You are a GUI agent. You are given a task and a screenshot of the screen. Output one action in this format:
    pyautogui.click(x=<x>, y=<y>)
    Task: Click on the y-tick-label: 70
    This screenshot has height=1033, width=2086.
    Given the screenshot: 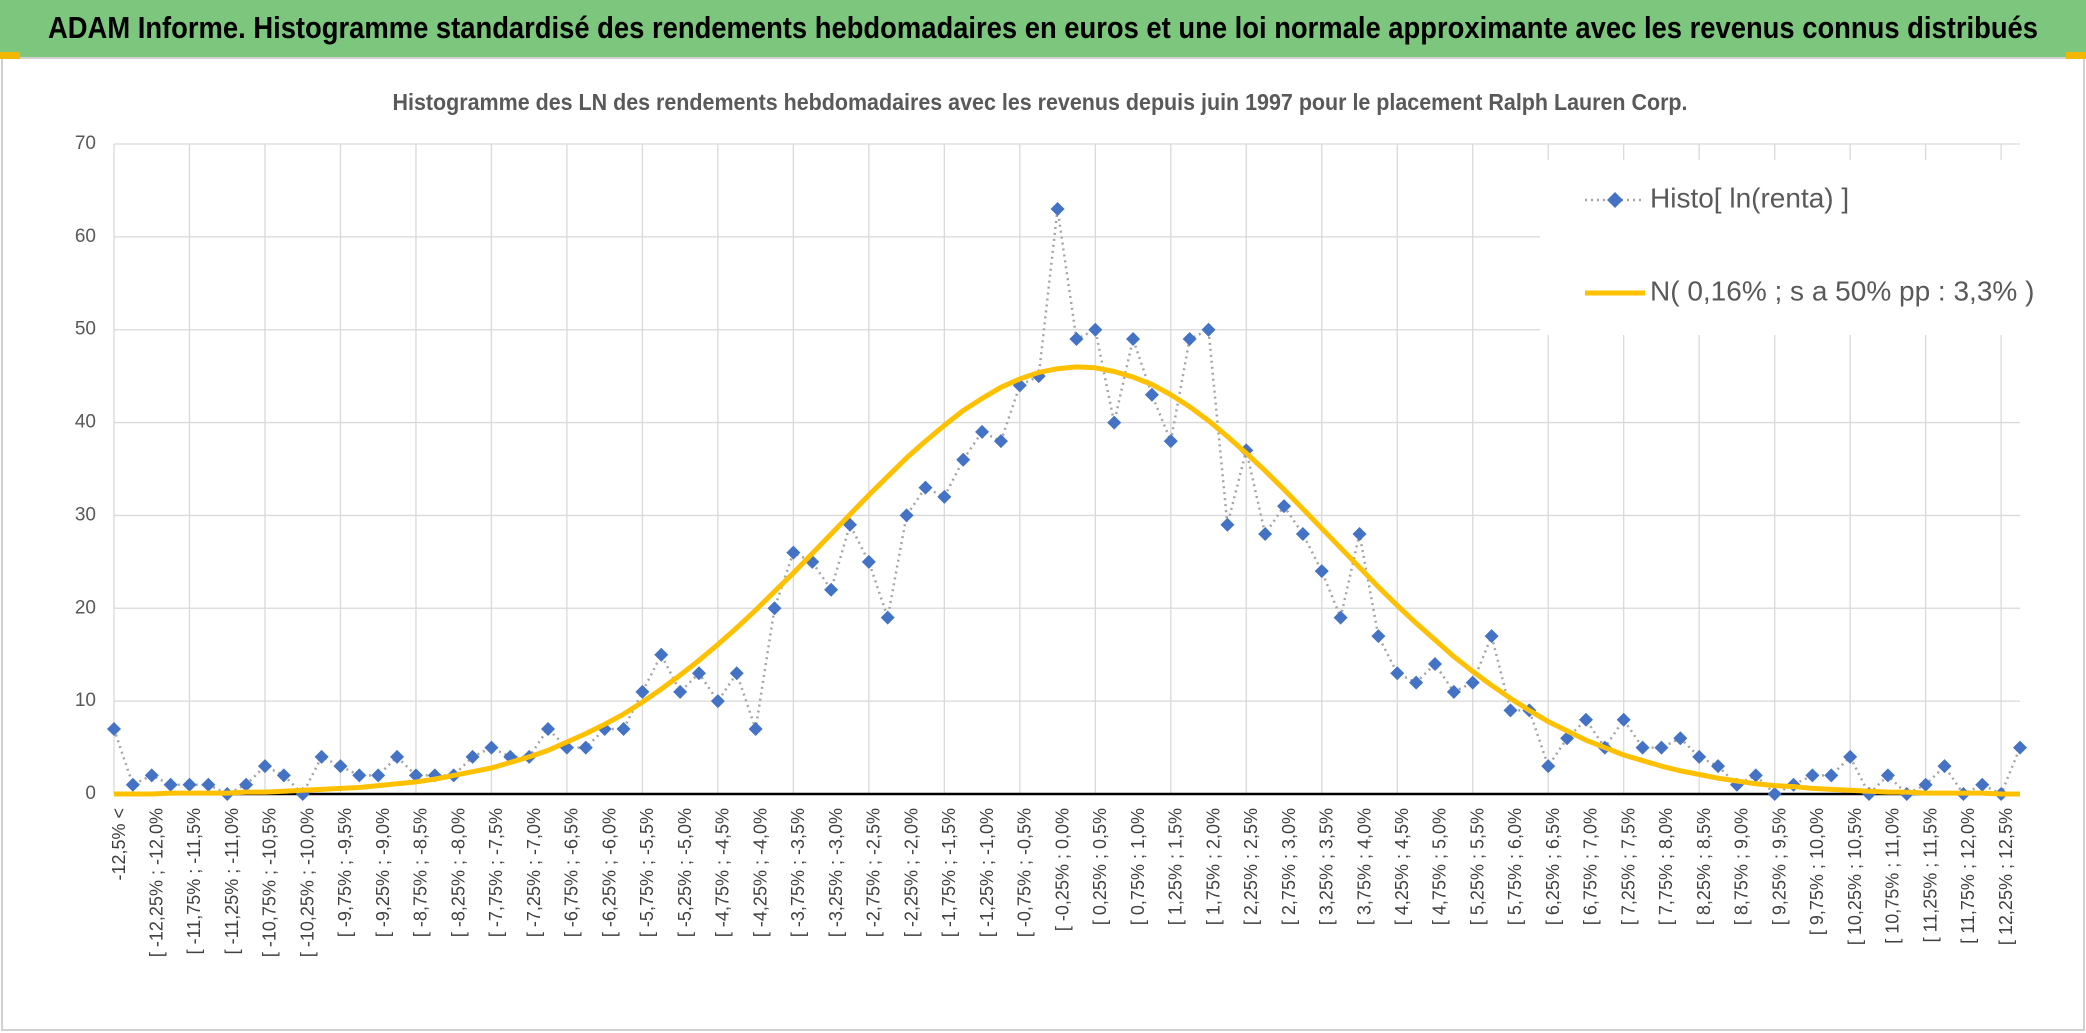 What is the action you would take?
    pyautogui.click(x=85, y=143)
    